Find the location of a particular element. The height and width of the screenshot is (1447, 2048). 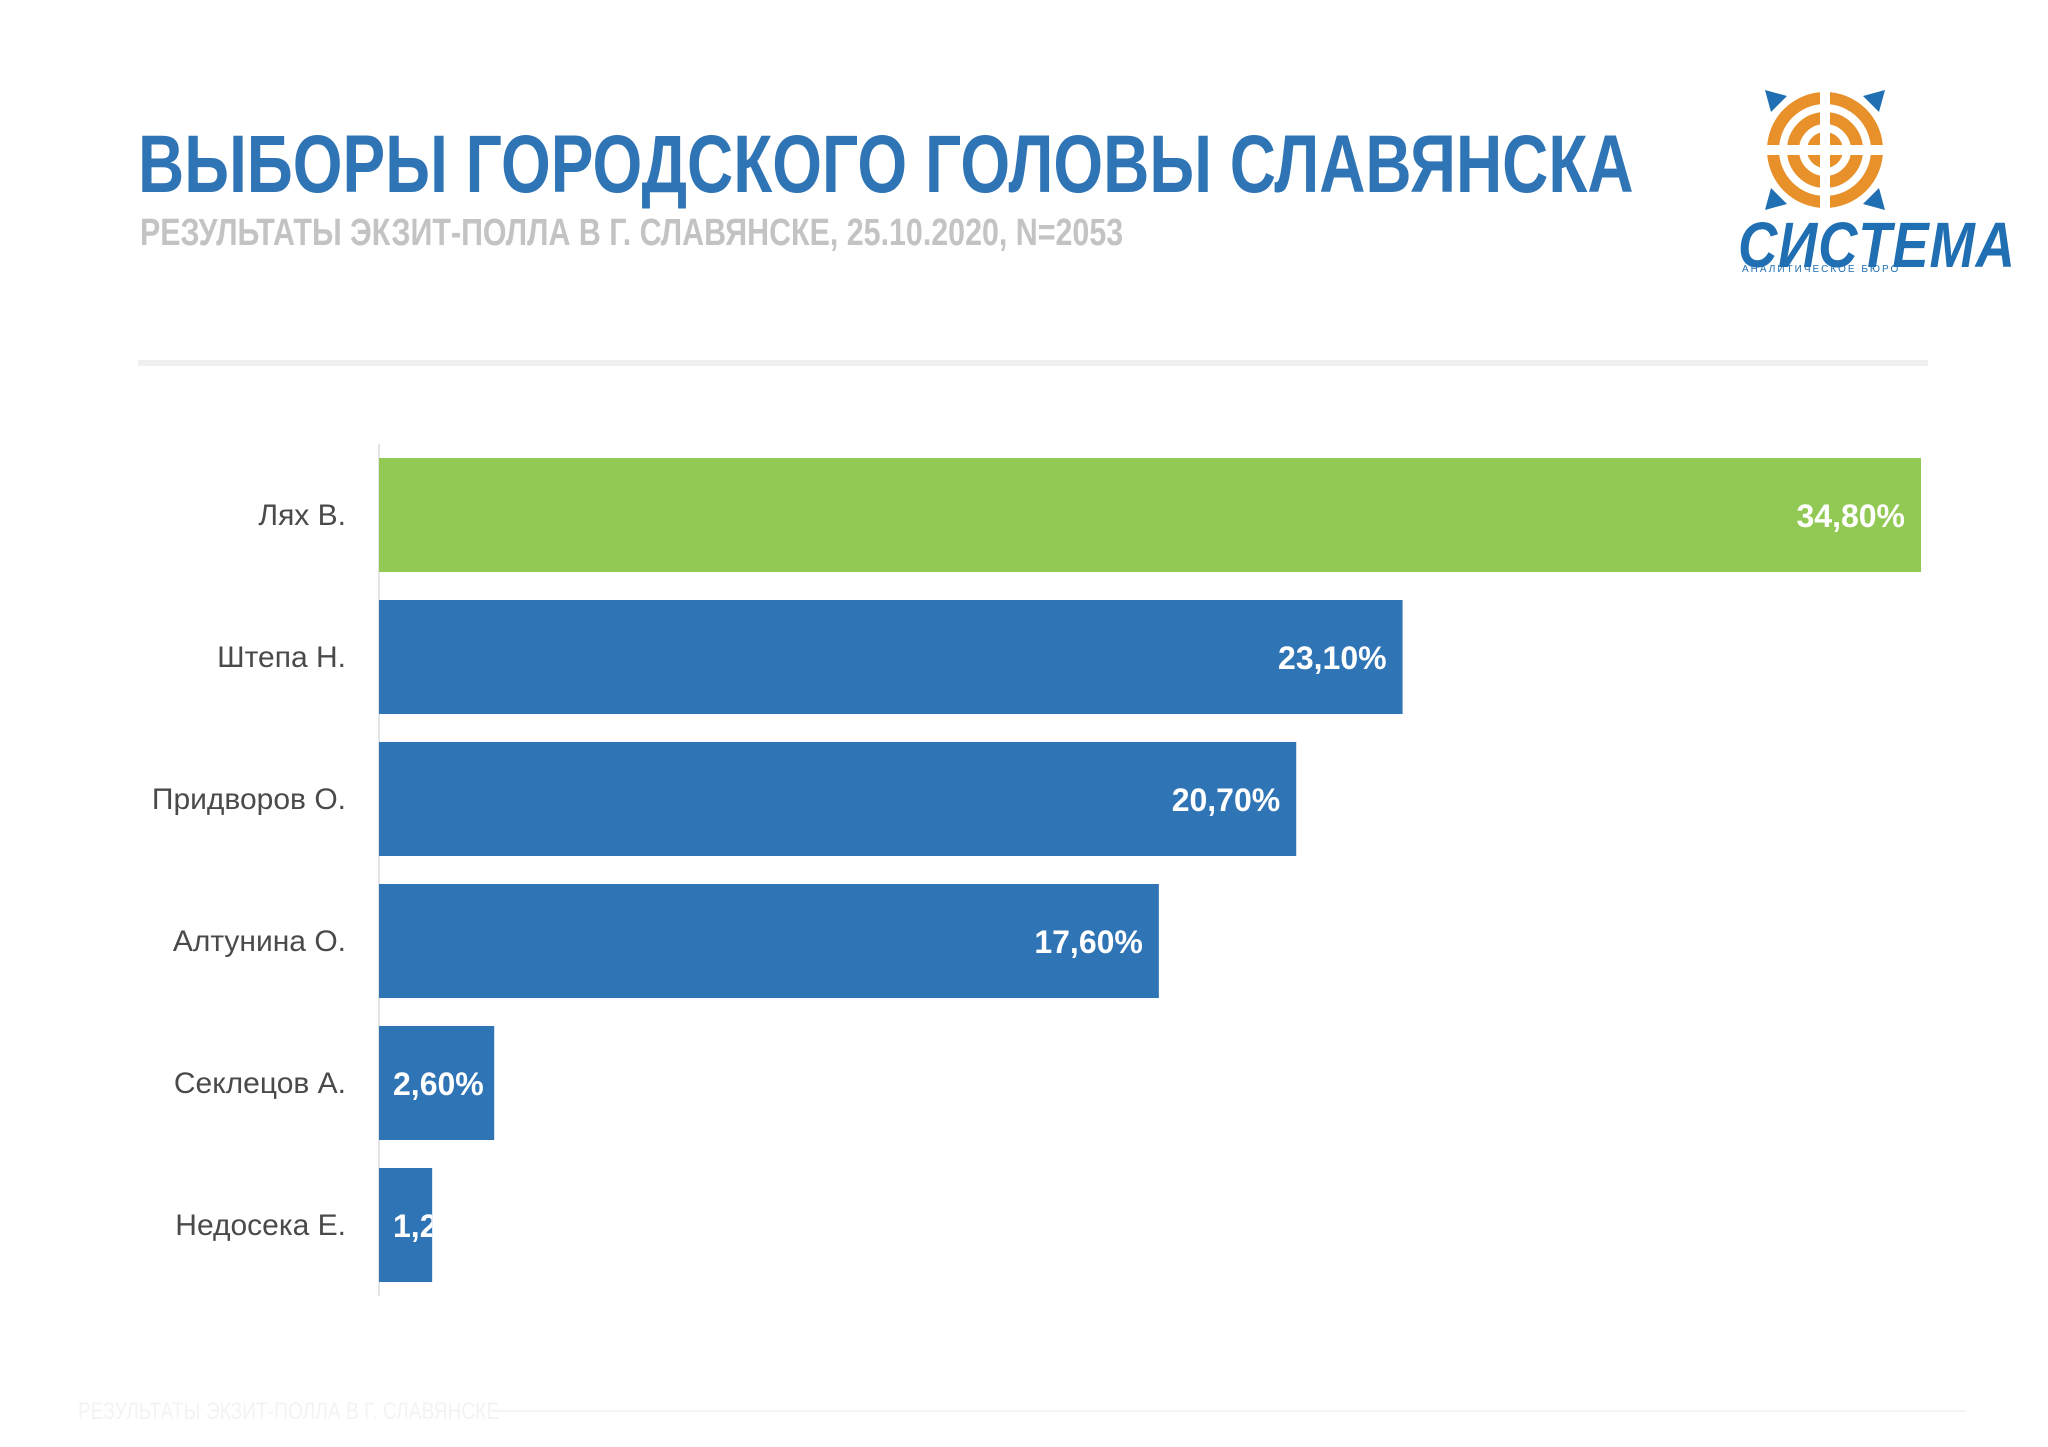

value-label-5: 2,60% is located at coordinates (438, 1084).